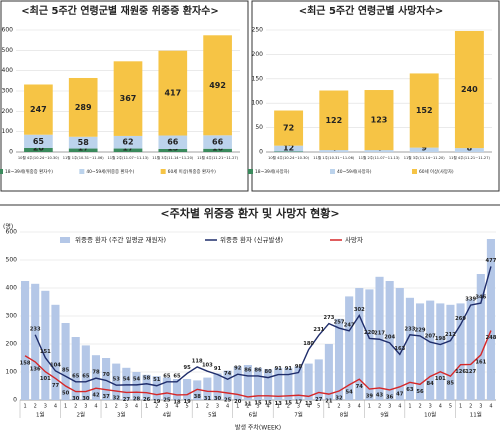 This screenshot has width=500, height=436. Describe the element at coordinates (117, 399) in the screenshot. I see `value-label: 32` at that location.